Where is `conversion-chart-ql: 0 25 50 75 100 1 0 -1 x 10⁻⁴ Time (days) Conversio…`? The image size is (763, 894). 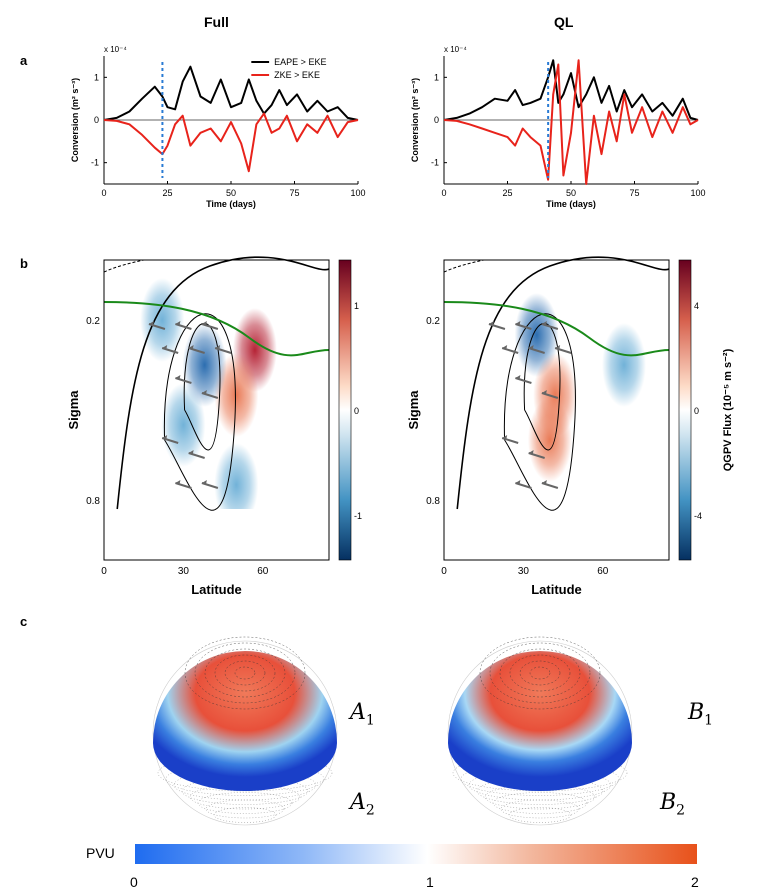
conversion-chart-ql: 0 25 50 75 100 1 0 -1 x 10⁻⁴ Time (days) Conversio… is located at coordinates (558, 127).